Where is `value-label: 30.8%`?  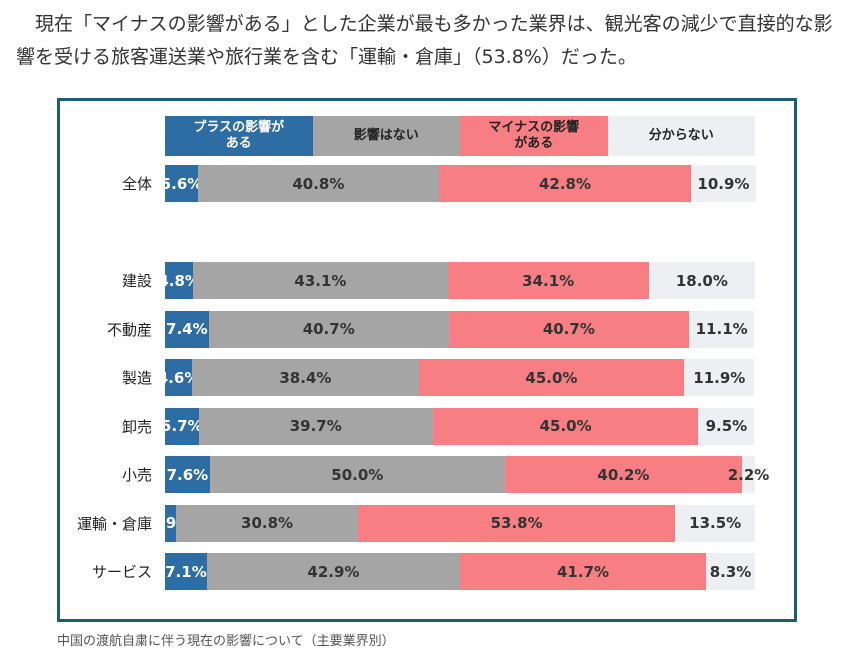 value-label: 30.8% is located at coordinates (267, 523).